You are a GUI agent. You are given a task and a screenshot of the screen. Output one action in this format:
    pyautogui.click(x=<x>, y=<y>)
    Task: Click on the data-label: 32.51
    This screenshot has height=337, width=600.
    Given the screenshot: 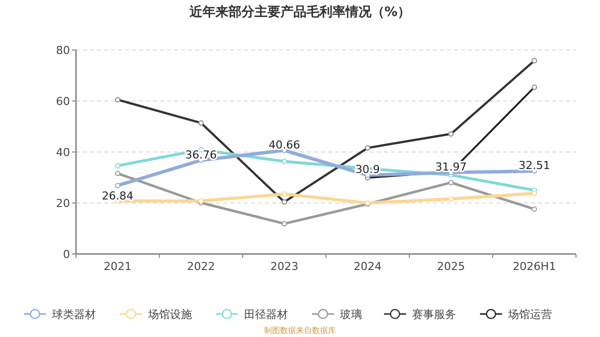 What is the action you would take?
    pyautogui.click(x=534, y=165)
    